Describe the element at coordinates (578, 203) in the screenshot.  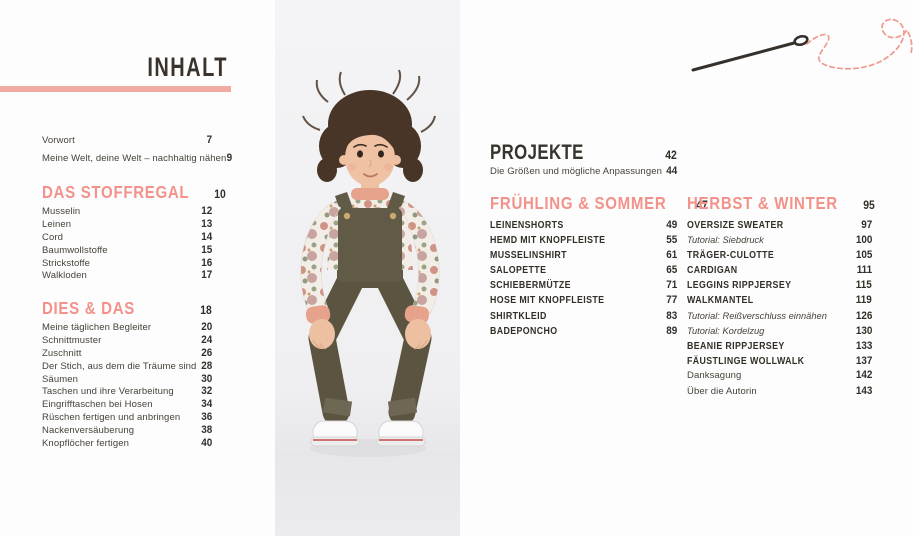
I see `section-heading: FRÜHLING & SOMMER` at that location.